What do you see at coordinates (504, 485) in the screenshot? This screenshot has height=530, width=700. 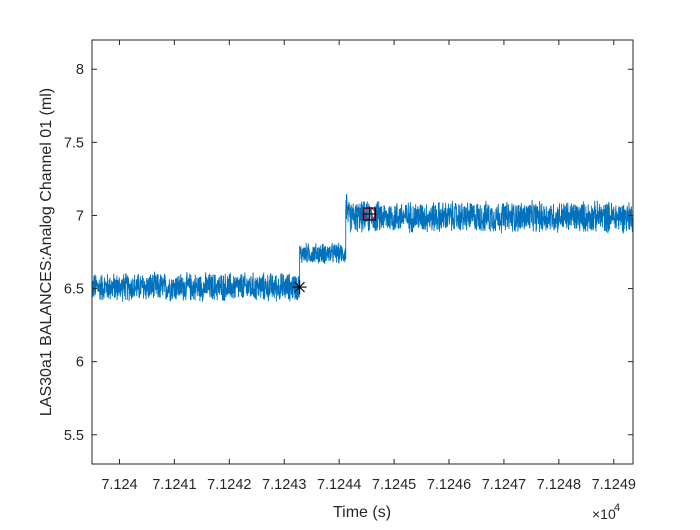 I see `x-tick-label: 7.1247` at bounding box center [504, 485].